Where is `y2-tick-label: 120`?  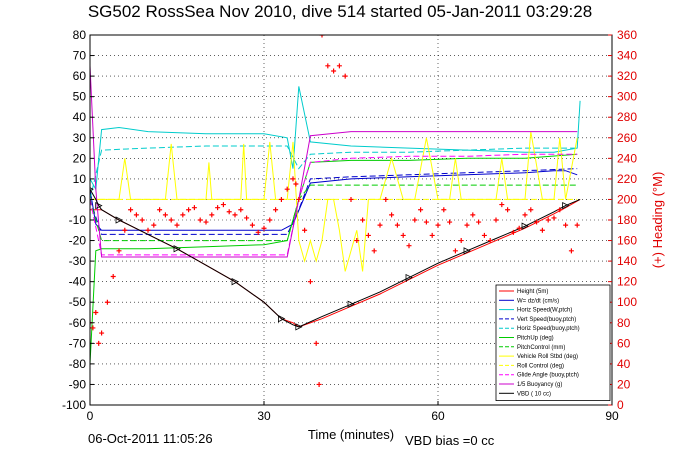 y2-tick-label: 120 is located at coordinates (627, 282).